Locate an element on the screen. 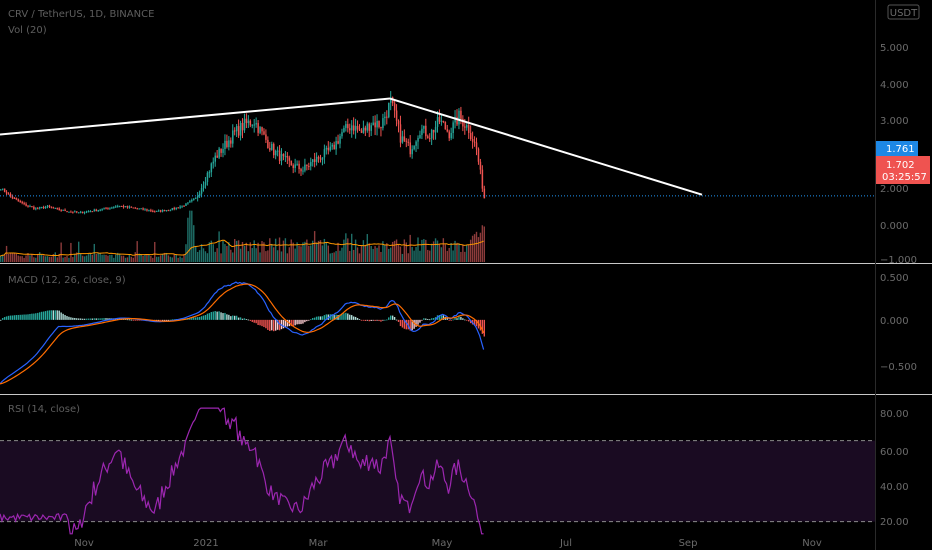 The width and height of the screenshot is (932, 550). price-tick-label: 2.000 is located at coordinates (894, 189).